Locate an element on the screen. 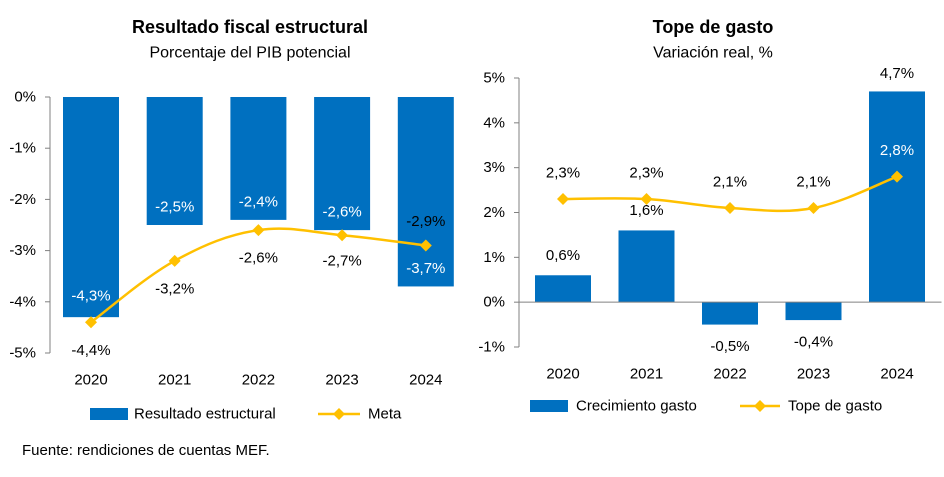 The width and height of the screenshot is (944, 477). legend-bar-label: Crecimiento gasto is located at coordinates (636, 406).